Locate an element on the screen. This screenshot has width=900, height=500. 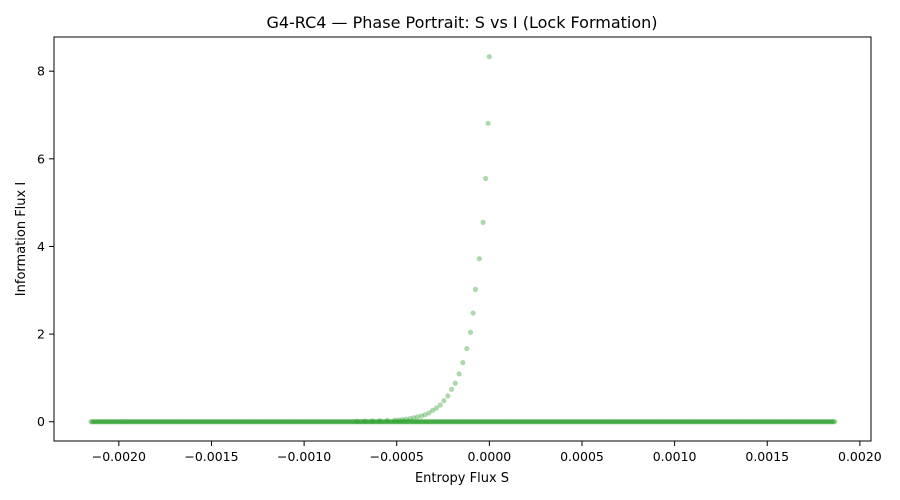
x-tick-label: −0.0020 is located at coordinates (119, 456).